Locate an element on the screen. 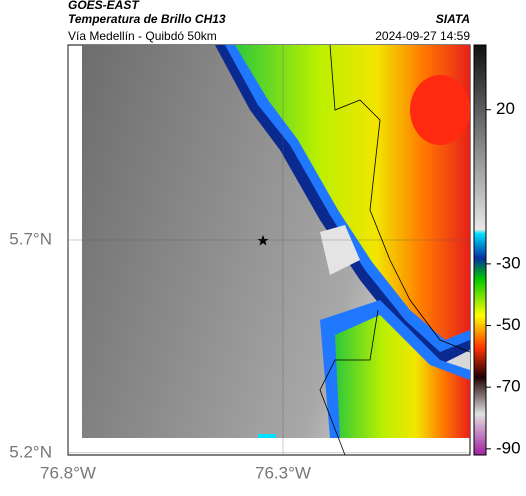  y-tick-label: 5.7°N is located at coordinates (30, 238).